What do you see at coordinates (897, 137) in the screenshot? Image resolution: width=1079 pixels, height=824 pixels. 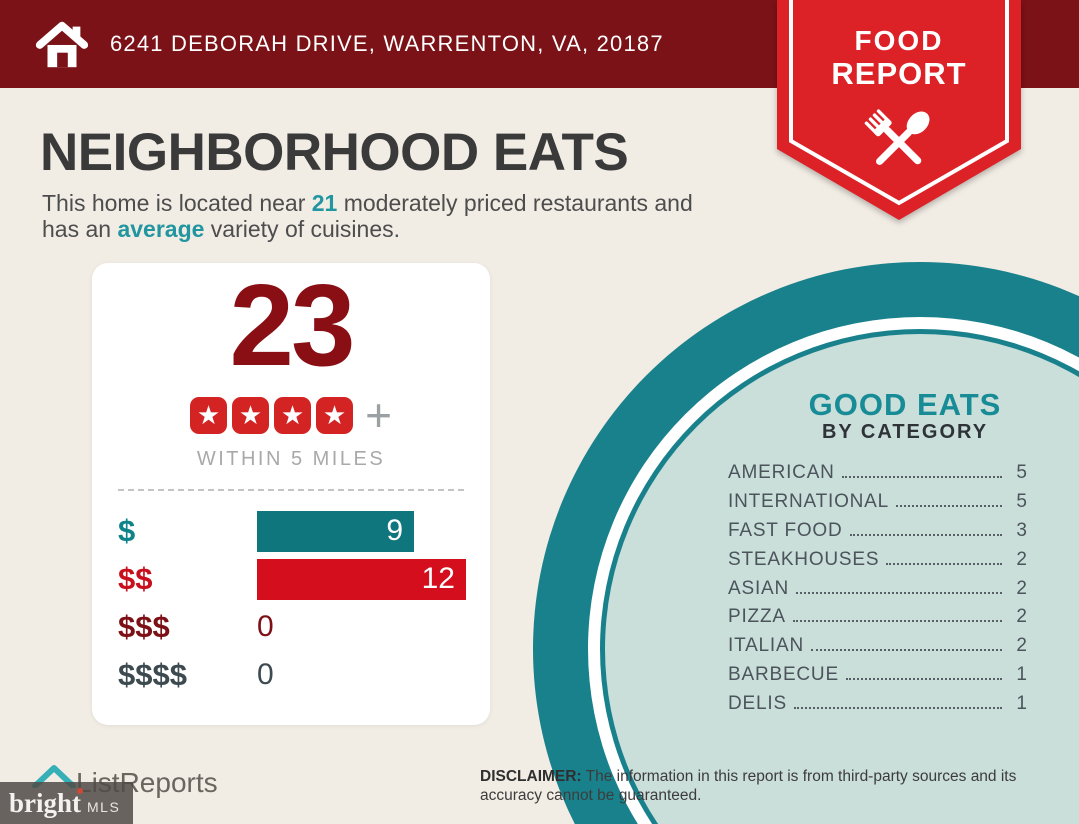 I see `crossed-spoon-fork-icon` at bounding box center [897, 137].